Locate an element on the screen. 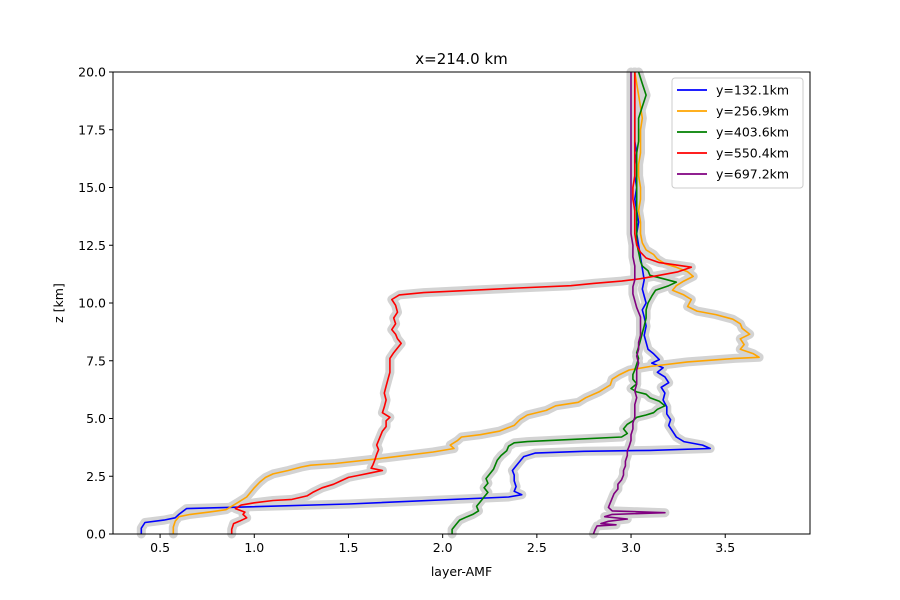 This screenshot has width=900, height=600. y-tick-label: 10.0 is located at coordinates (92, 303).